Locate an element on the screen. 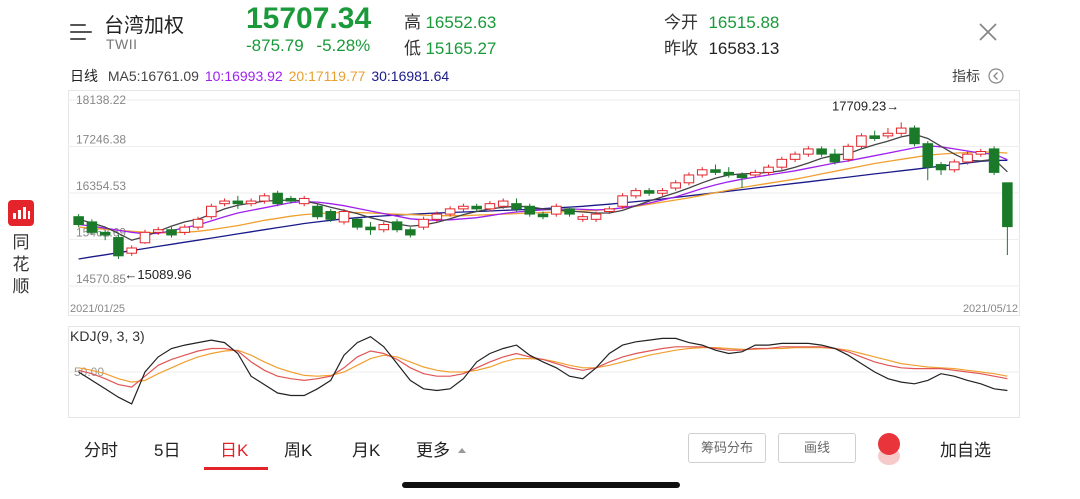  home-indicator is located at coordinates (541, 485).